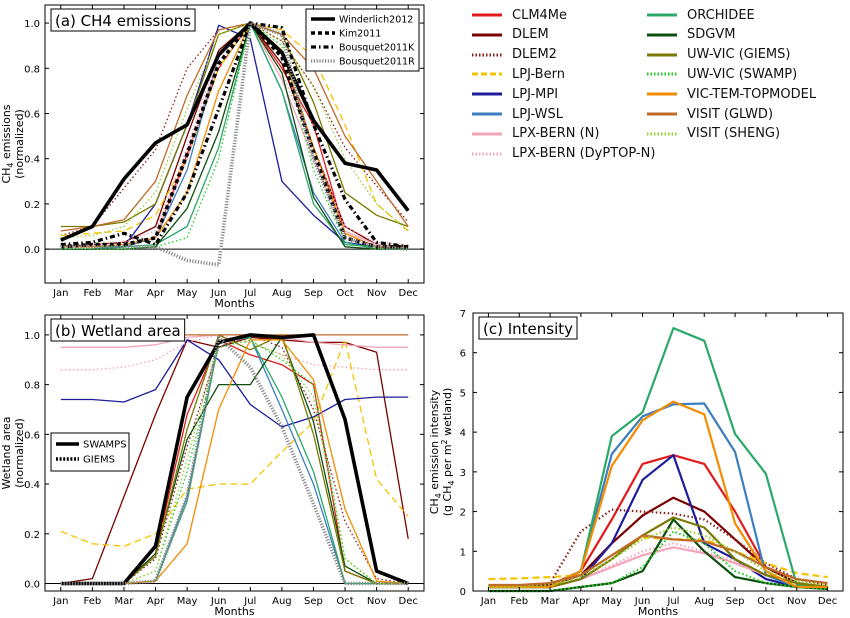 Image resolution: width=850 pixels, height=618 pixels. What do you see at coordinates (463, 354) in the screenshot?
I see `y-tick-label: 6` at bounding box center [463, 354].